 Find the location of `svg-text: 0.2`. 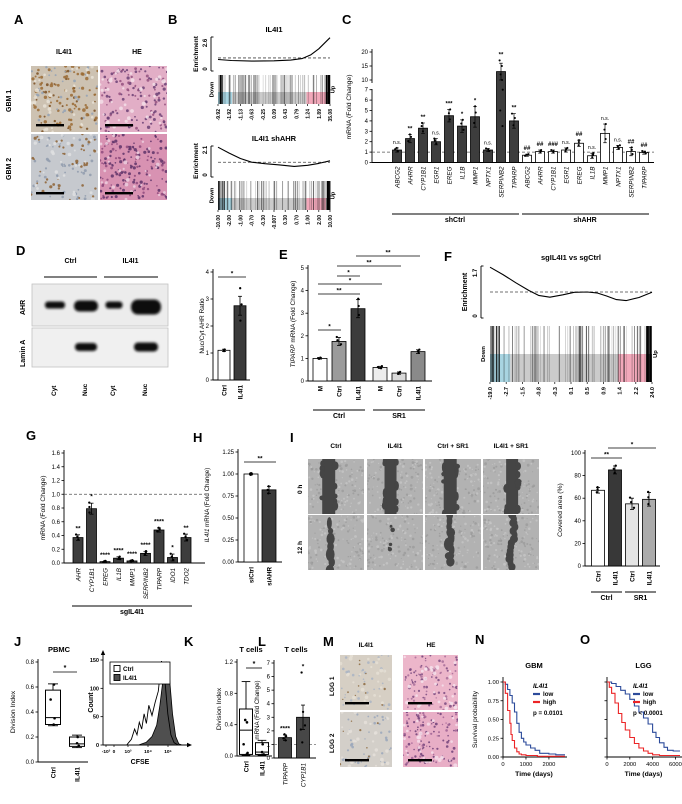

svg-text: 0.2 is located at coordinates (56, 550).